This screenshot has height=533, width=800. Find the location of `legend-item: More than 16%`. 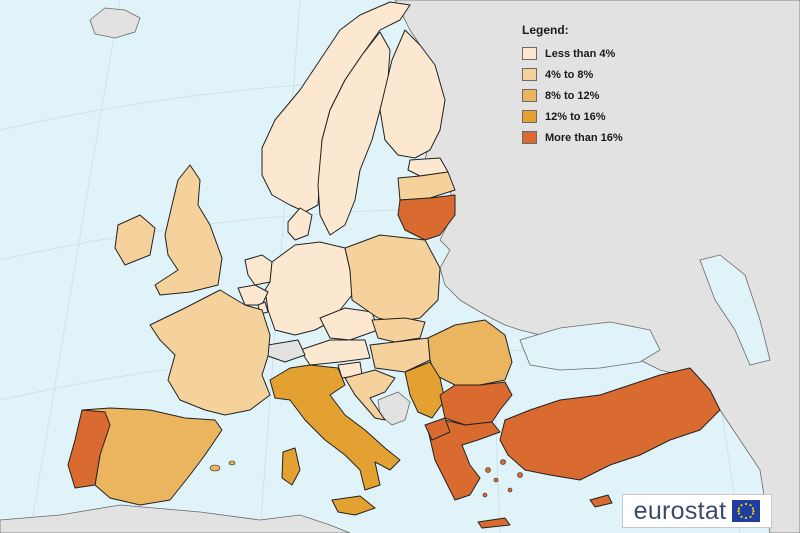

legend-item: More than 16% is located at coordinates (590, 137).